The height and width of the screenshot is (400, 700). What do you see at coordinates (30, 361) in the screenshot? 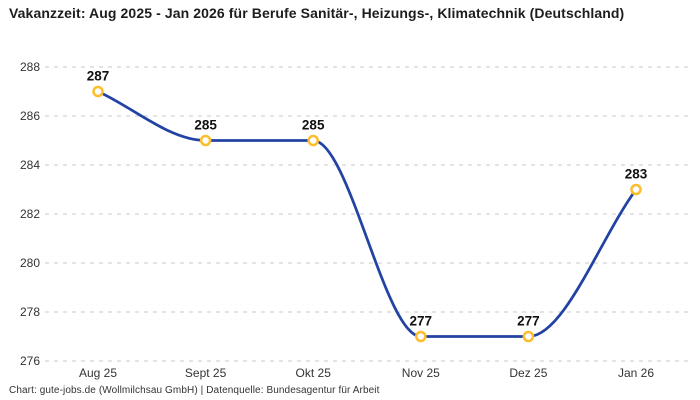
I see `y-axis-tick-label: 276` at bounding box center [30, 361].